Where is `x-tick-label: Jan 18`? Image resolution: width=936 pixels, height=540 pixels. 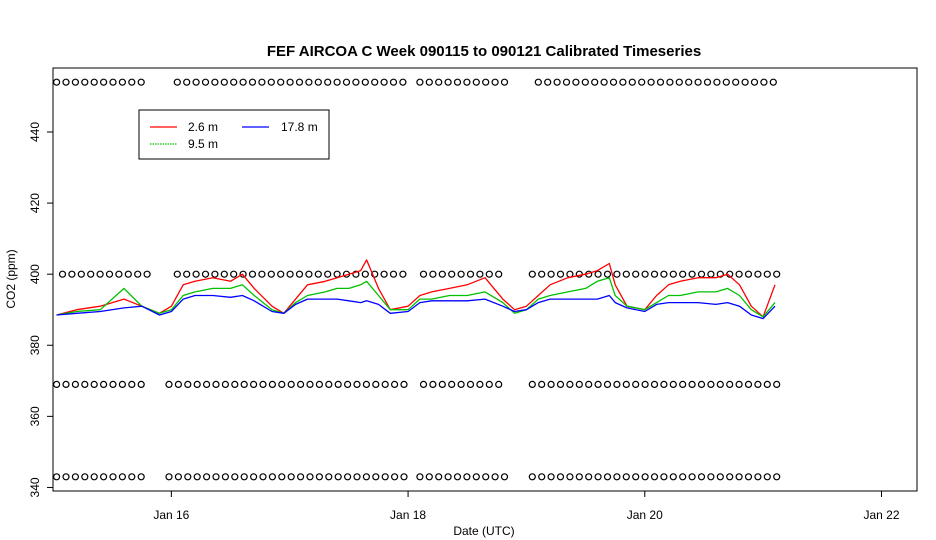 x-tick-label: Jan 18 is located at coordinates (408, 515).